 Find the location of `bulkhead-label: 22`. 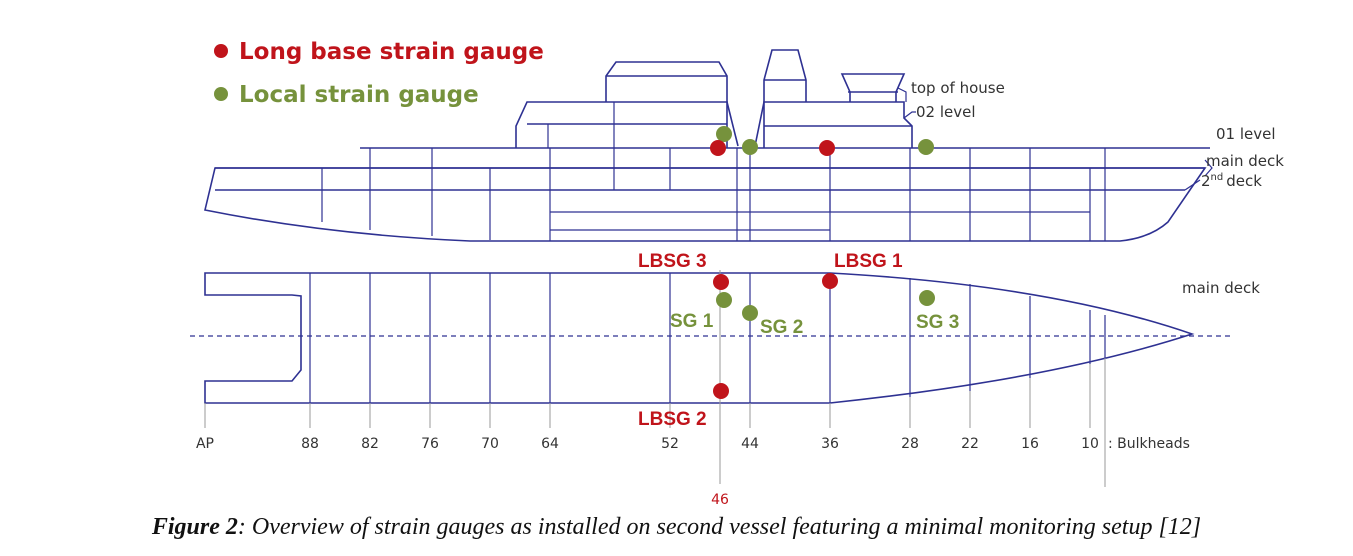

bulkhead-label: 22 is located at coordinates (970, 444).